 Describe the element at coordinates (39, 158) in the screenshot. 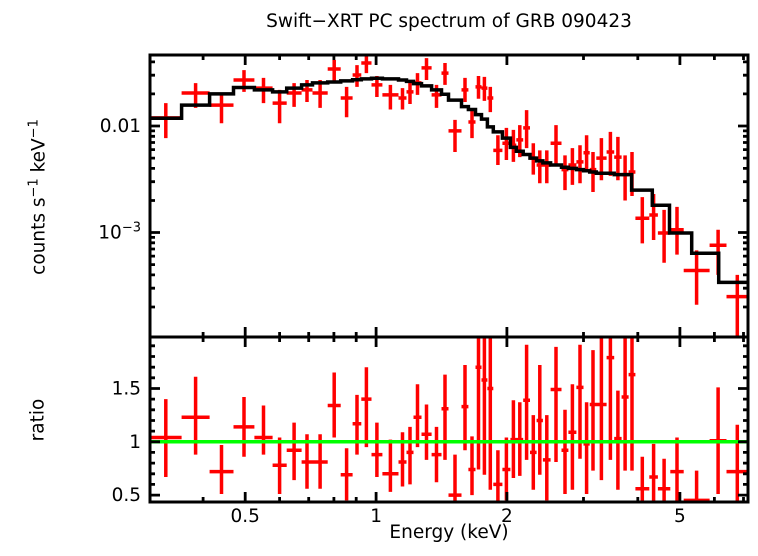

I see `y-axis-label-text: keV` at that location.